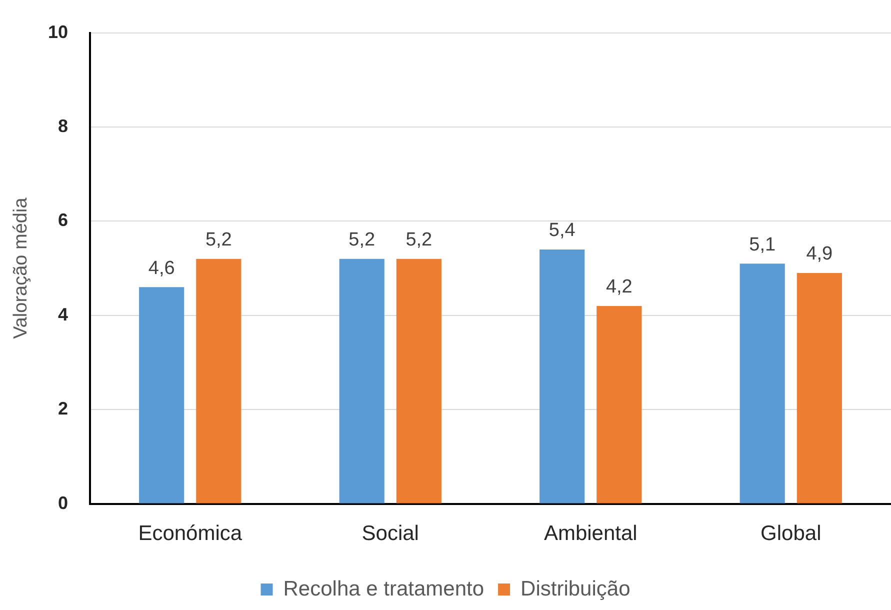 This screenshot has width=891, height=610. What do you see at coordinates (591, 534) in the screenshot?
I see `x-tick-label: Ambiental` at bounding box center [591, 534].